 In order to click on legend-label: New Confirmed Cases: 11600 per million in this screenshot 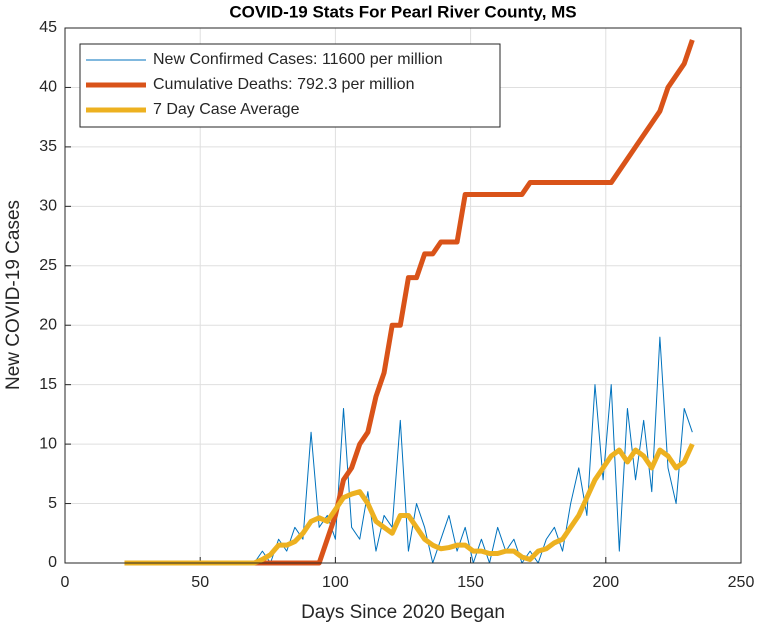, I will do `click(298, 59)`.